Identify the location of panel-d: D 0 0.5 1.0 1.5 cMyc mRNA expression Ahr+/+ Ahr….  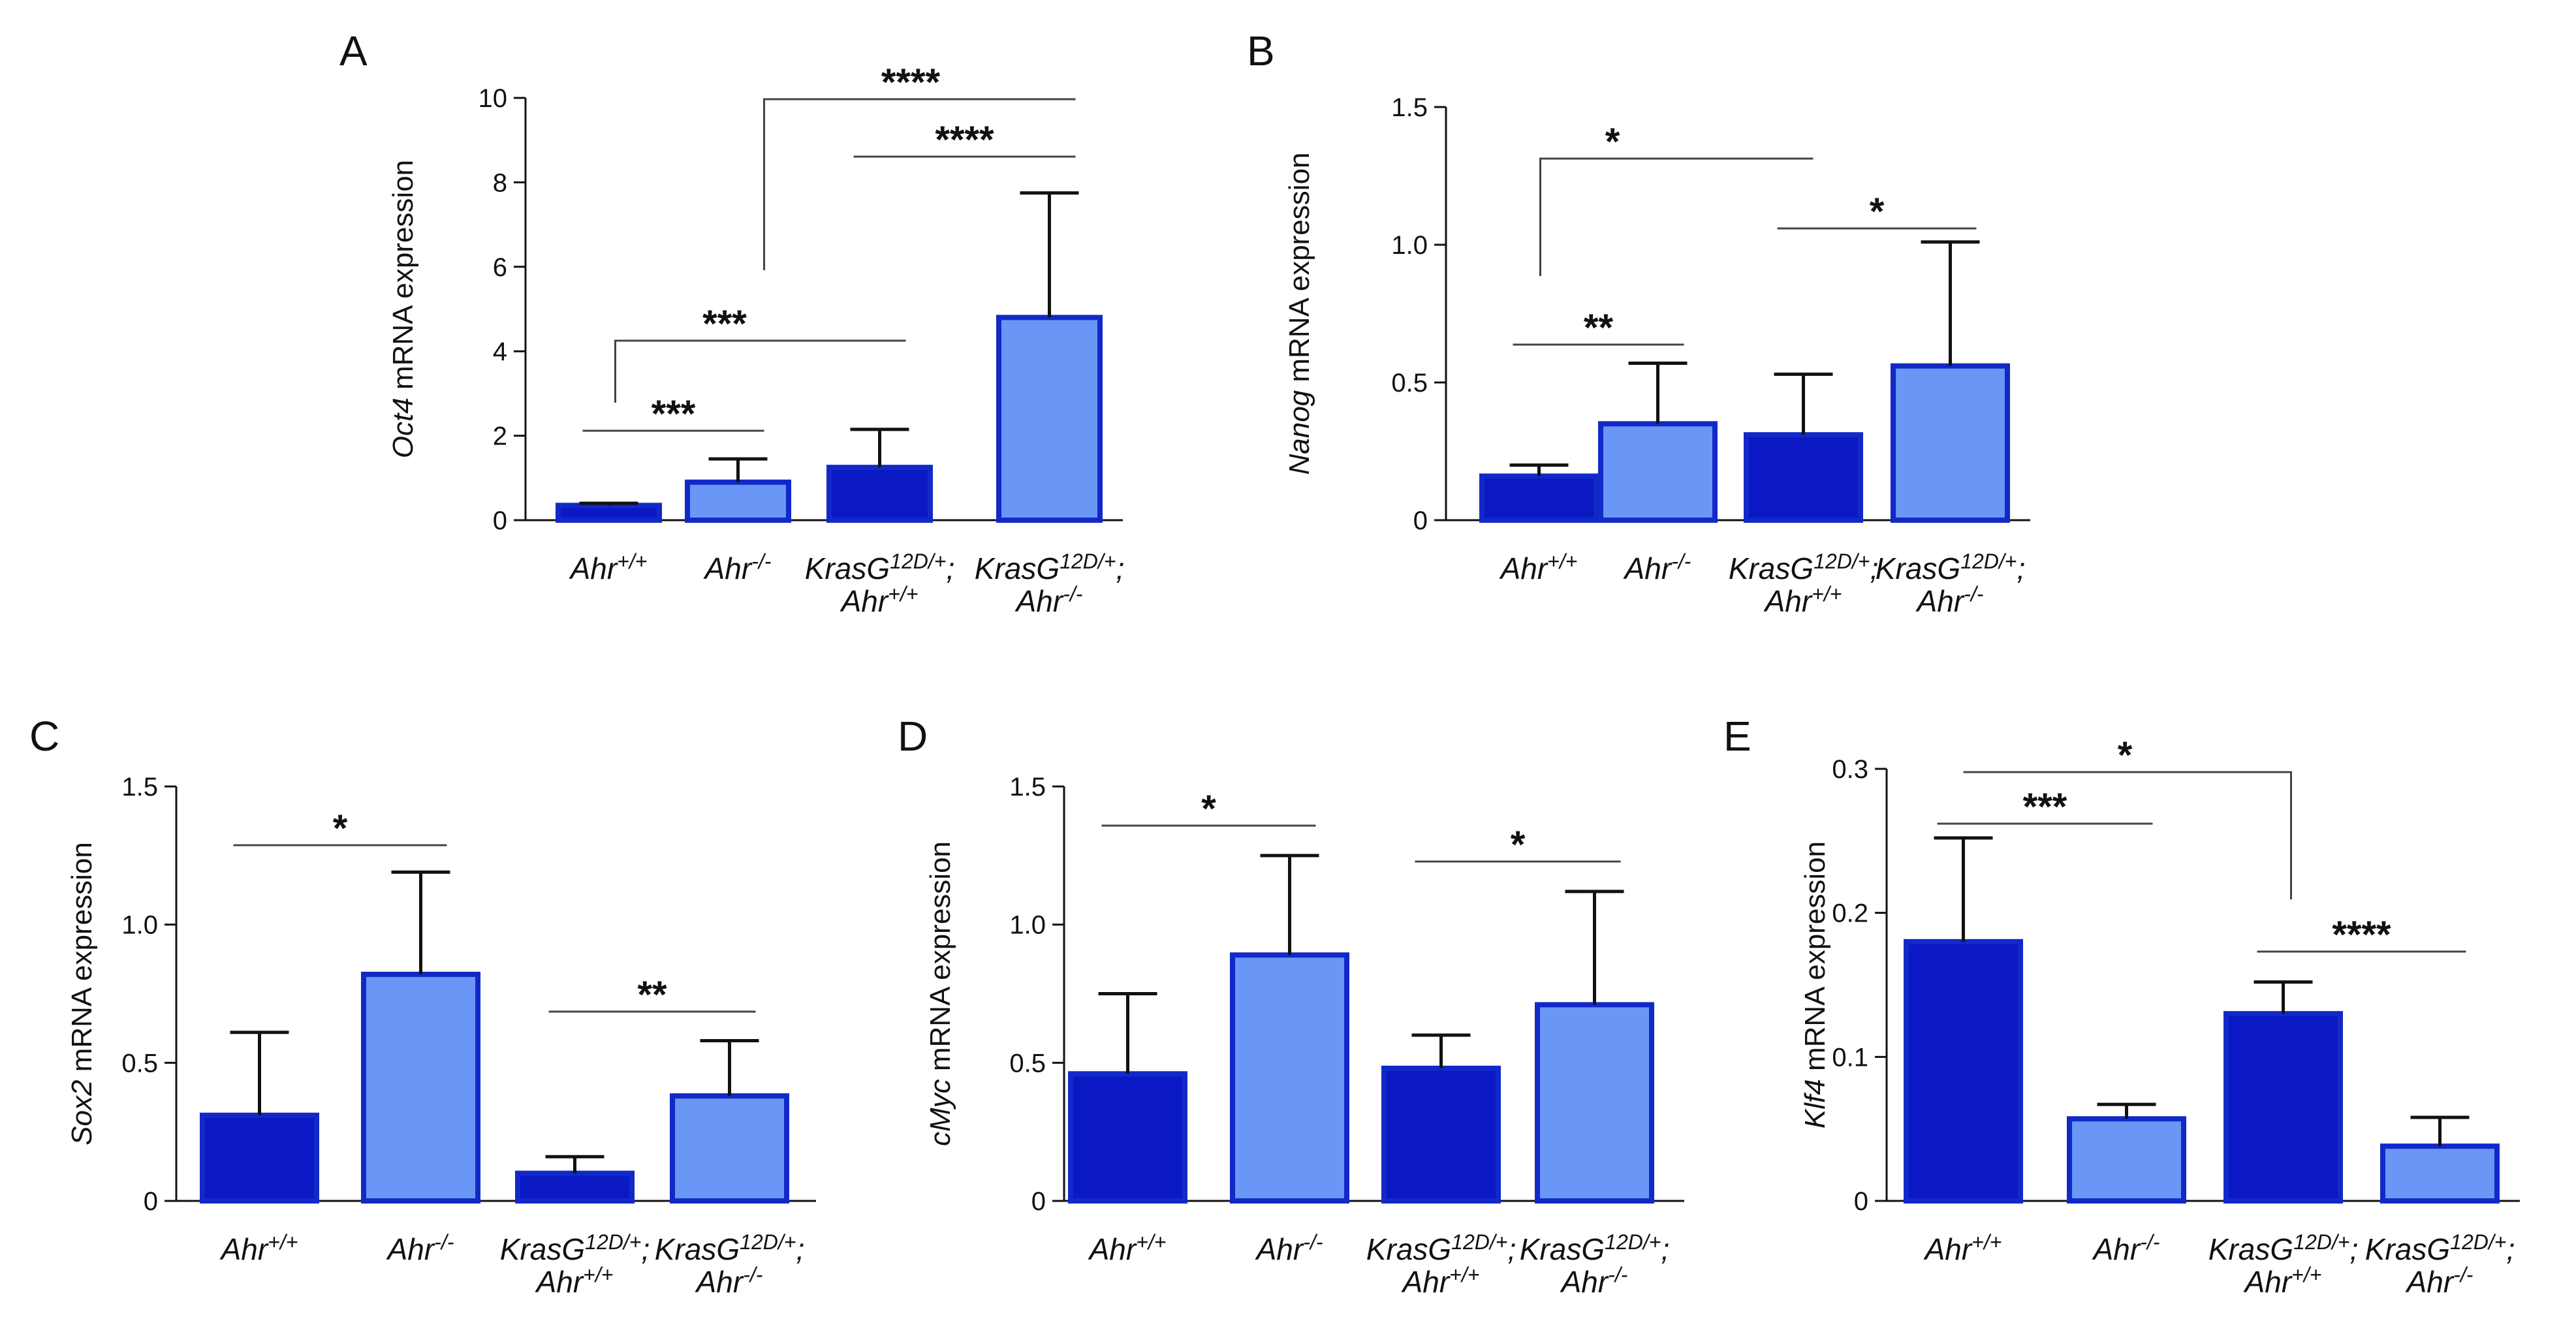
(1291, 1006).